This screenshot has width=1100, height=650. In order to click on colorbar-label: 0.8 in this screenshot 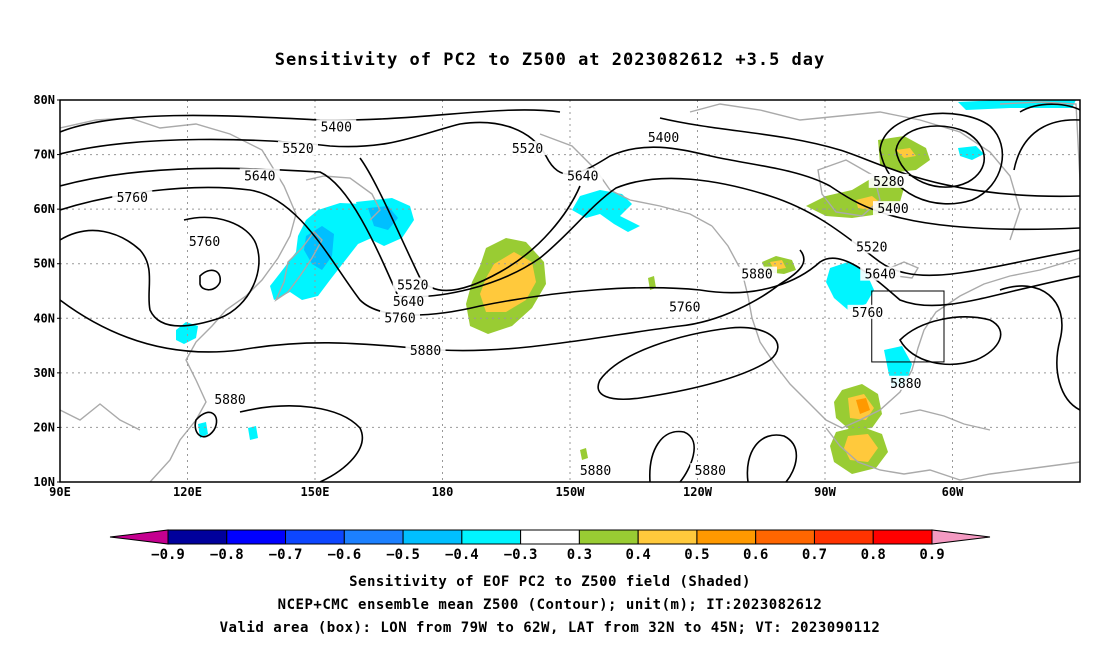, I will do `click(873, 555)`.